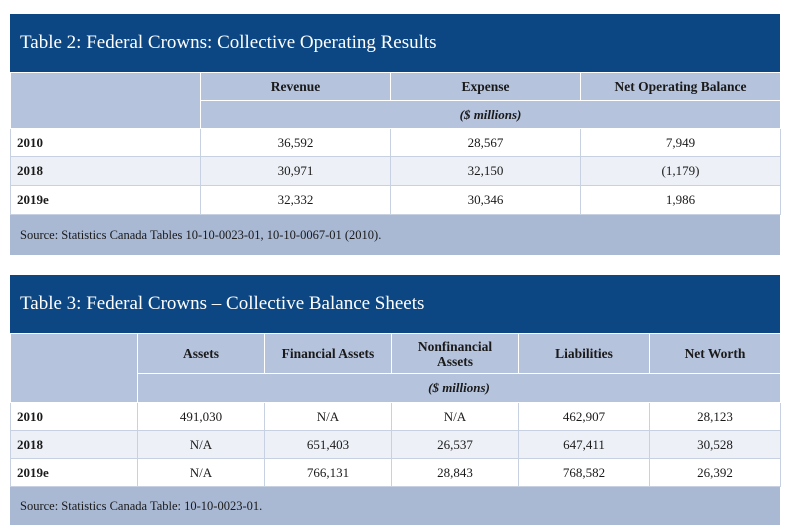 The image size is (800, 528). What do you see at coordinates (295, 142) in the screenshot?
I see `cell-value: 36,592` at bounding box center [295, 142].